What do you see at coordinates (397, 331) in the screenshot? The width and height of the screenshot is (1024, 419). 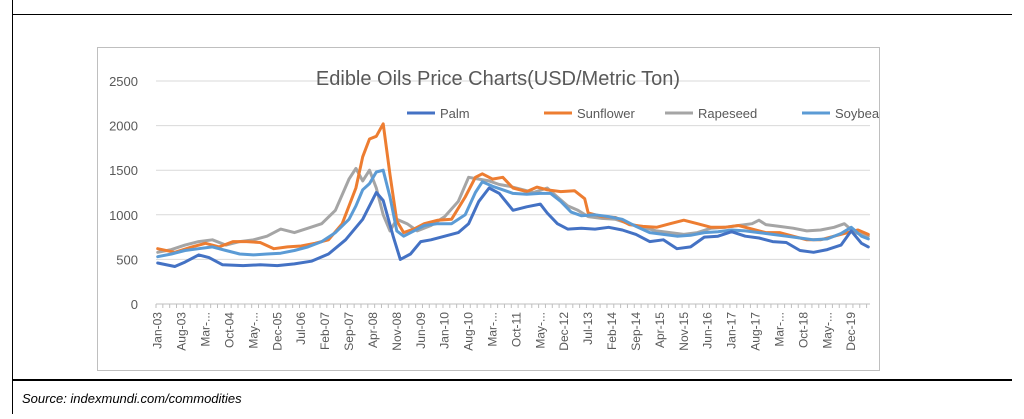 I see `x-tick-label: Nov-08` at bounding box center [397, 331].